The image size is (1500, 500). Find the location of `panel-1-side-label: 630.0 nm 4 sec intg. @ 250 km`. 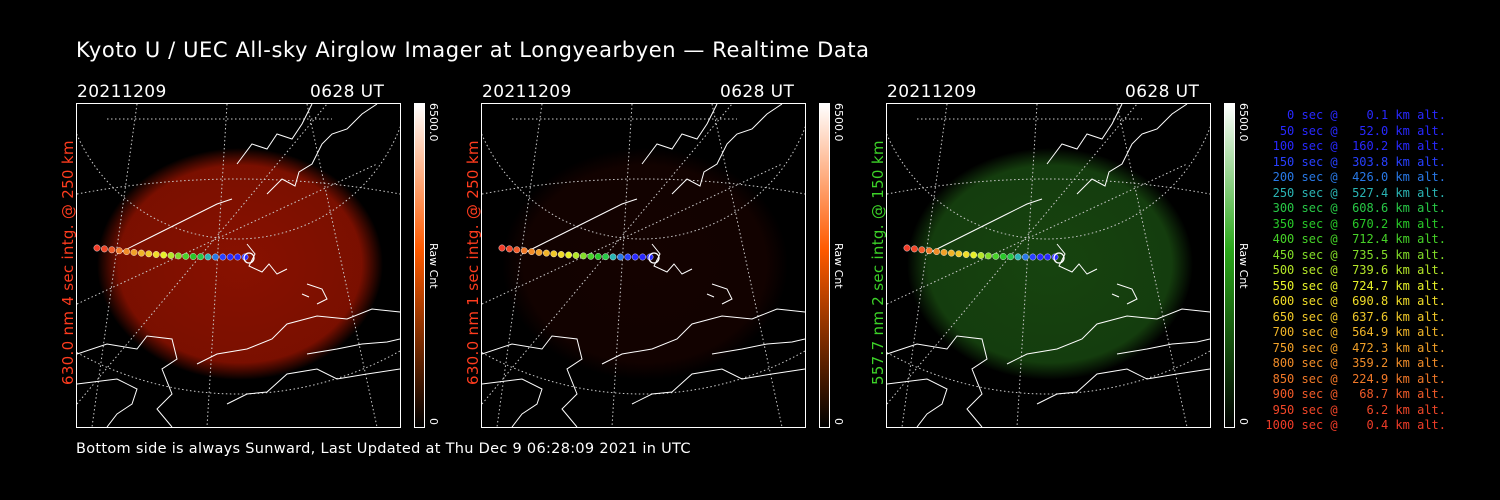

panel-1-side-label: 630.0 nm 4 sec intg. @ 250 km is located at coordinates (68, 262).